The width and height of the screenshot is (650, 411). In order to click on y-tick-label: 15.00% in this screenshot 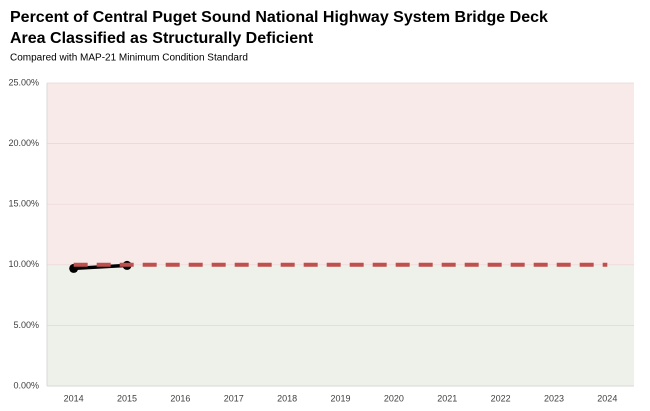, I will do `click(23, 204)`.